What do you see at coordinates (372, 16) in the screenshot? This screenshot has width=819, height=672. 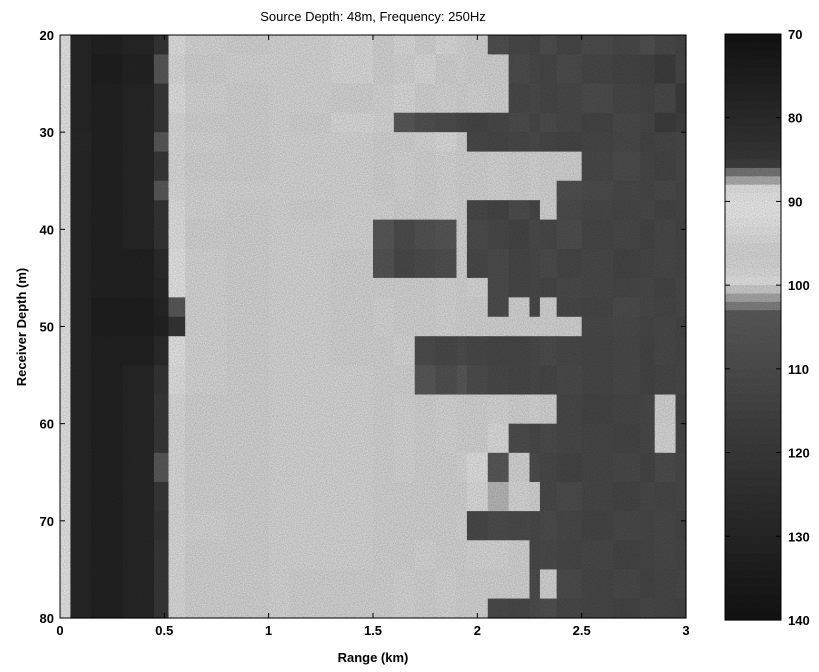 I see `chart-title: Source Depth: 48m, Frequency: 250Hz` at bounding box center [372, 16].